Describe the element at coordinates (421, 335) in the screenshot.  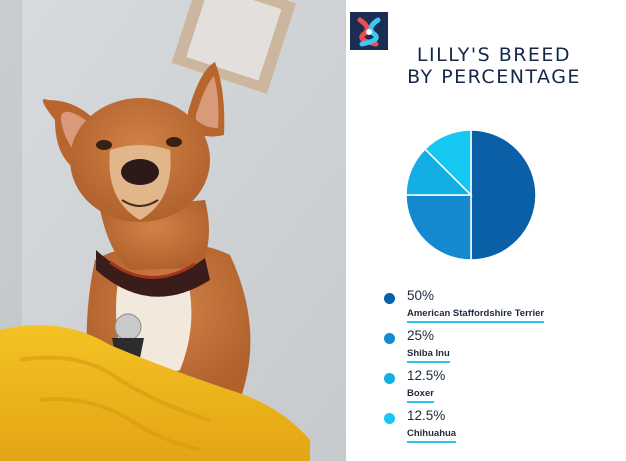
I see `legend-percentage: 25%` at that location.